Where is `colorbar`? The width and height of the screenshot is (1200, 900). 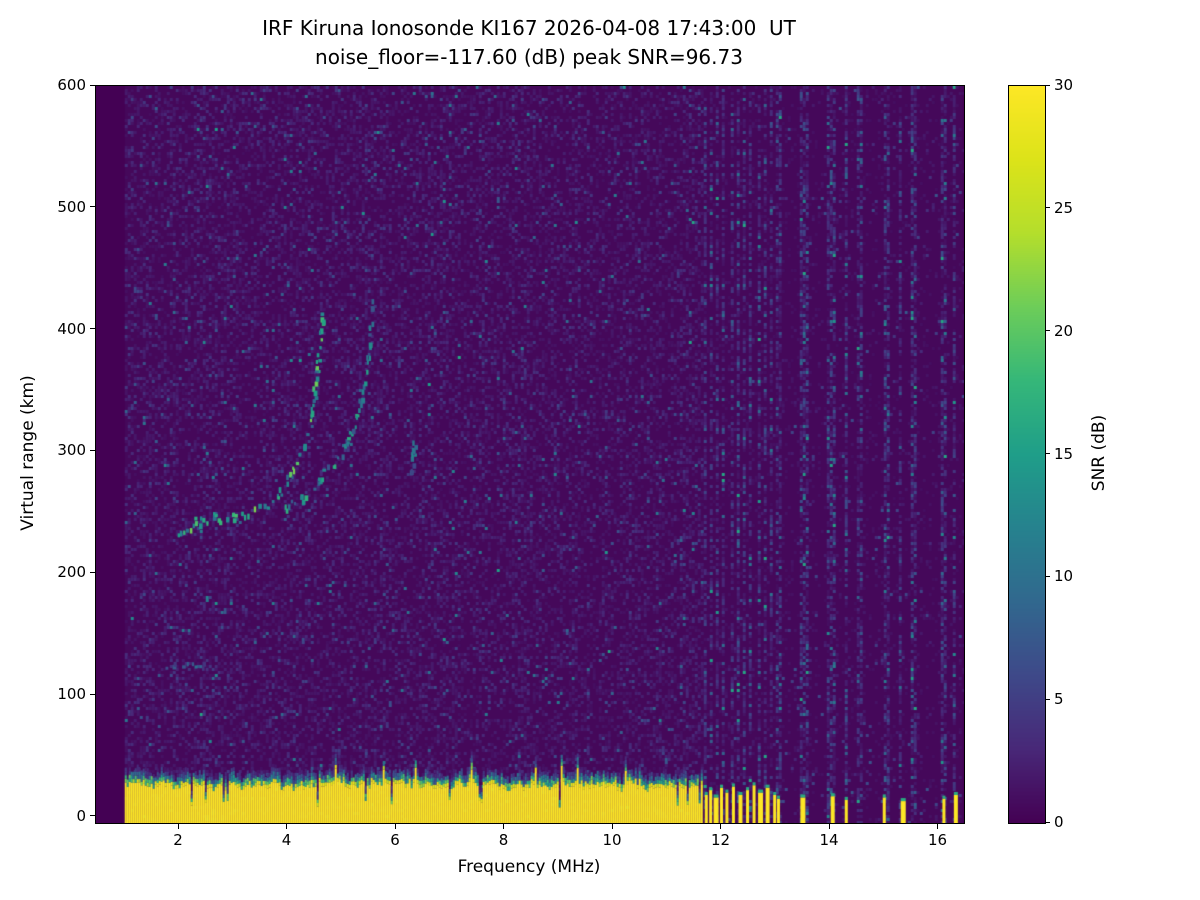
colorbar is located at coordinates (1027, 454).